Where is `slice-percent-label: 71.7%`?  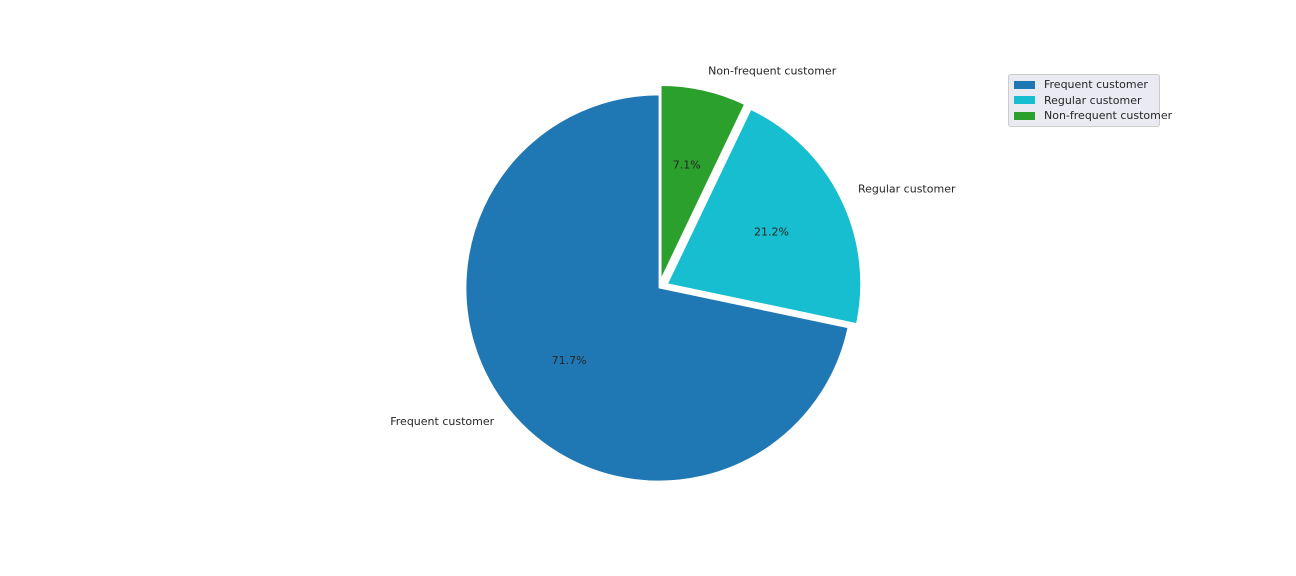
slice-percent-label: 71.7% is located at coordinates (569, 360).